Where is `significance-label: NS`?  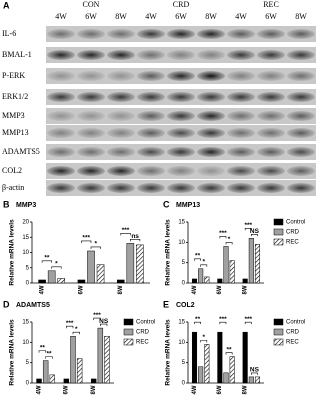 significance-label: NS is located at coordinates (104, 321).